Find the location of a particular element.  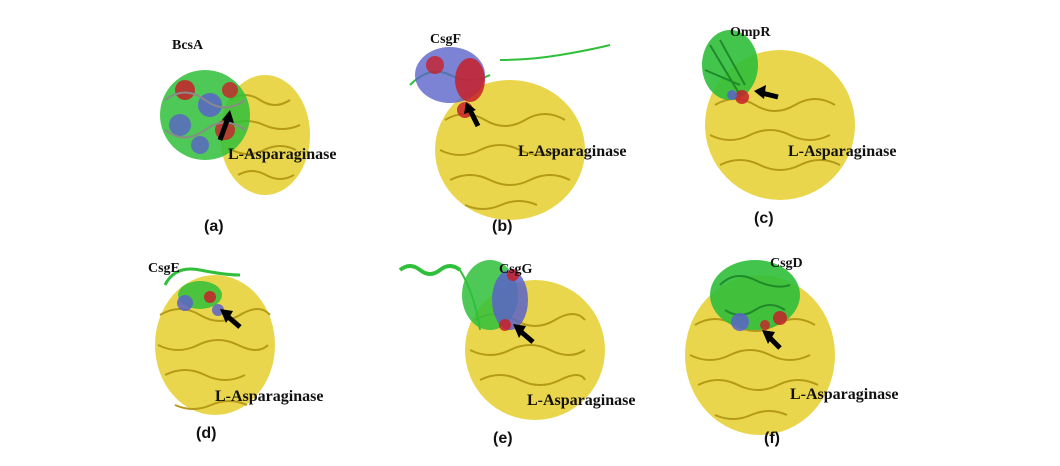

panel-c-structure is located at coordinates (778, 115).